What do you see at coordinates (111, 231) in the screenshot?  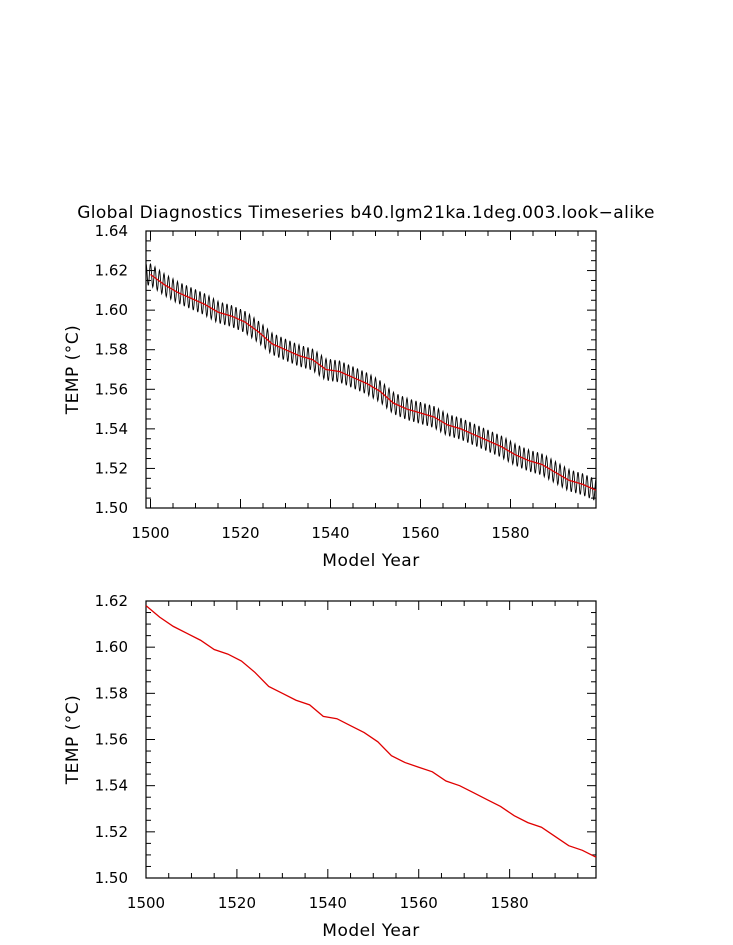 I see `y-tick-label: 1.64` at bounding box center [111, 231].